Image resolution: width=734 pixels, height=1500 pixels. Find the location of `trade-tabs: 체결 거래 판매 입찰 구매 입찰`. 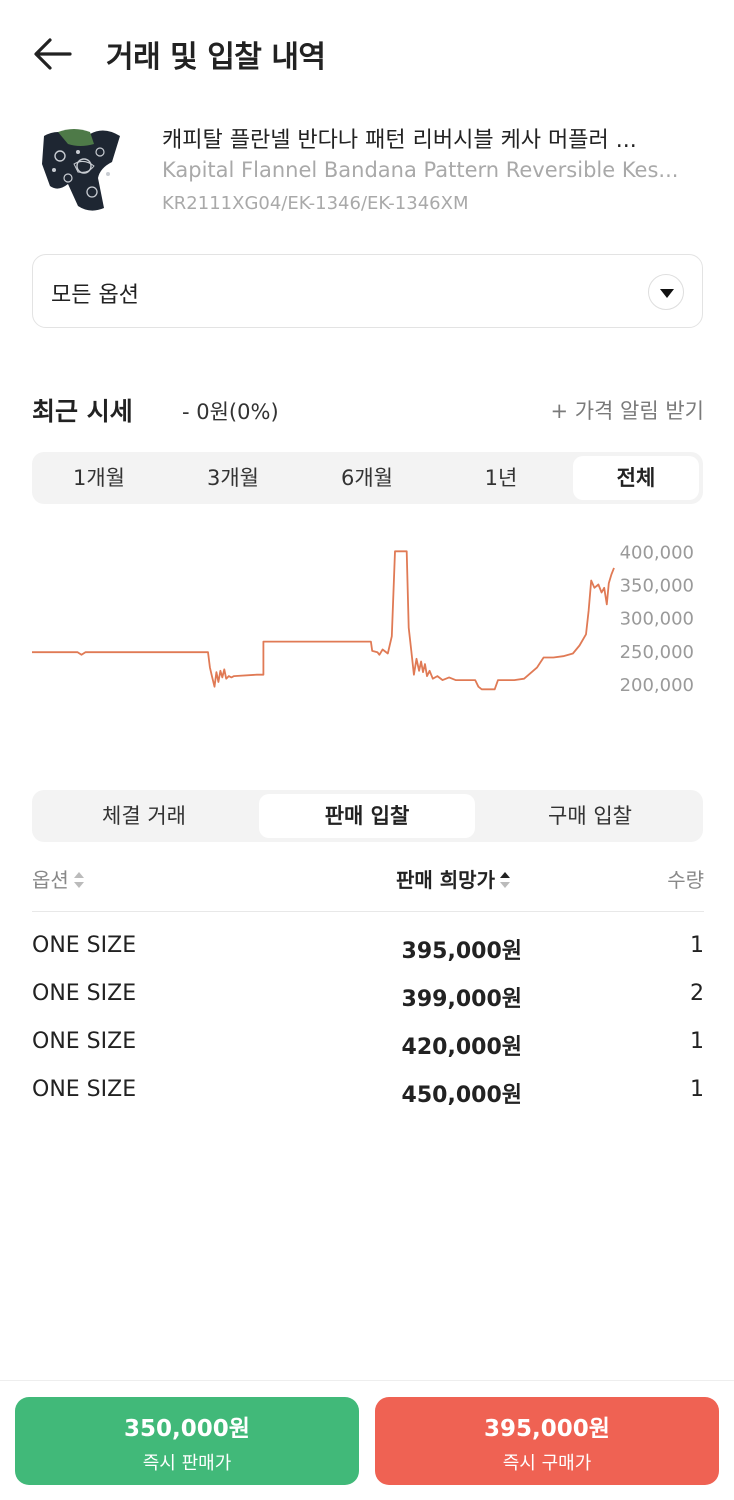

trade-tabs: 체결 거래 판매 입찰 구매 입찰 is located at coordinates (367, 816).